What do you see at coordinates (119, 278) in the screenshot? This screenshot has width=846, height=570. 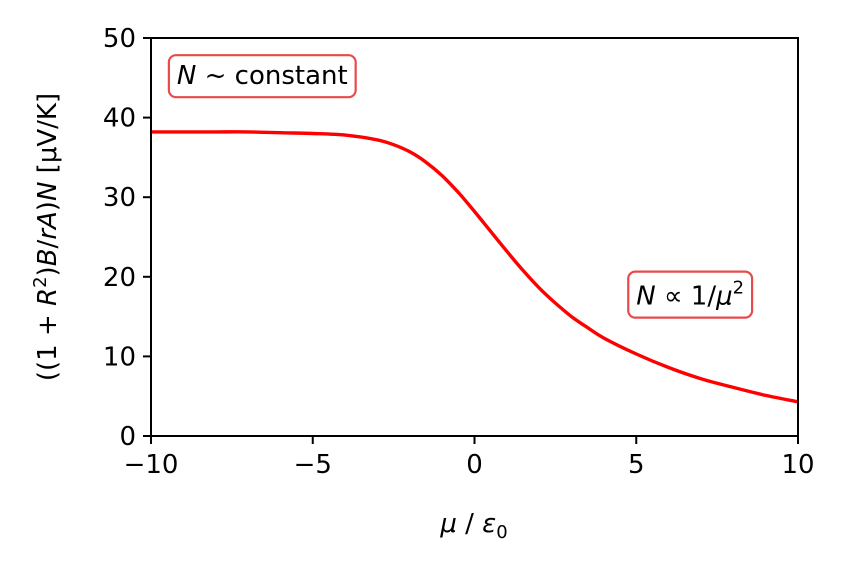 I see `y-tick-label: 20` at bounding box center [119, 278].